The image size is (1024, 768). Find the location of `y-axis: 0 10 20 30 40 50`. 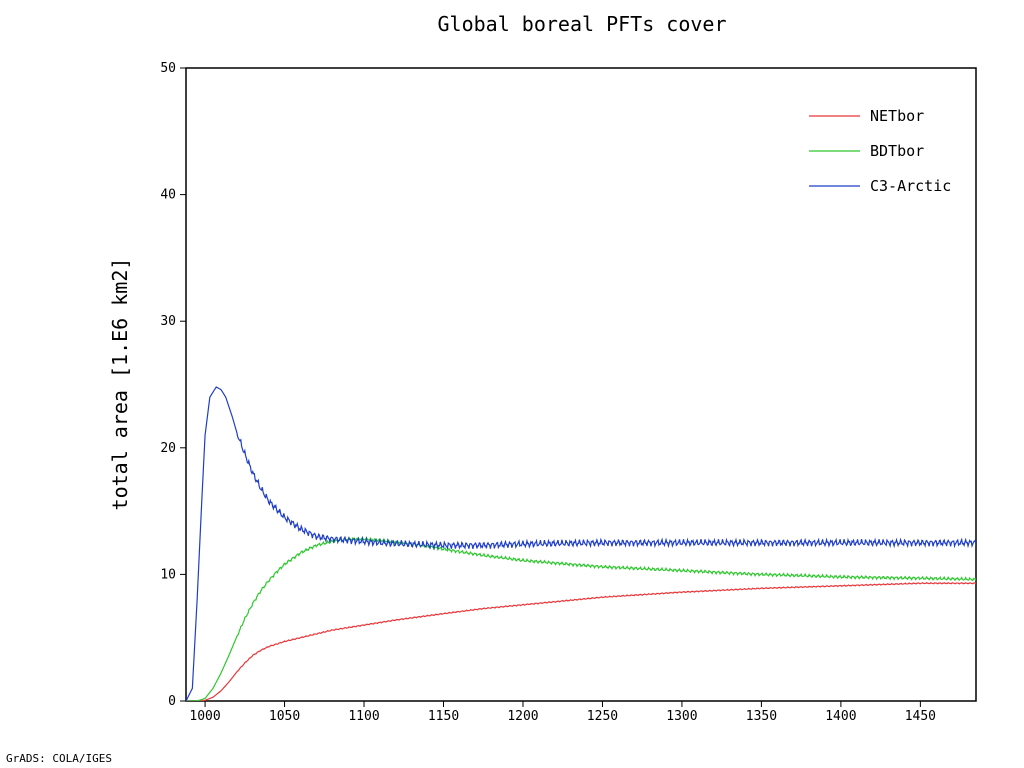

y-axis: 0 10 20 30 40 50 is located at coordinates (173, 385).